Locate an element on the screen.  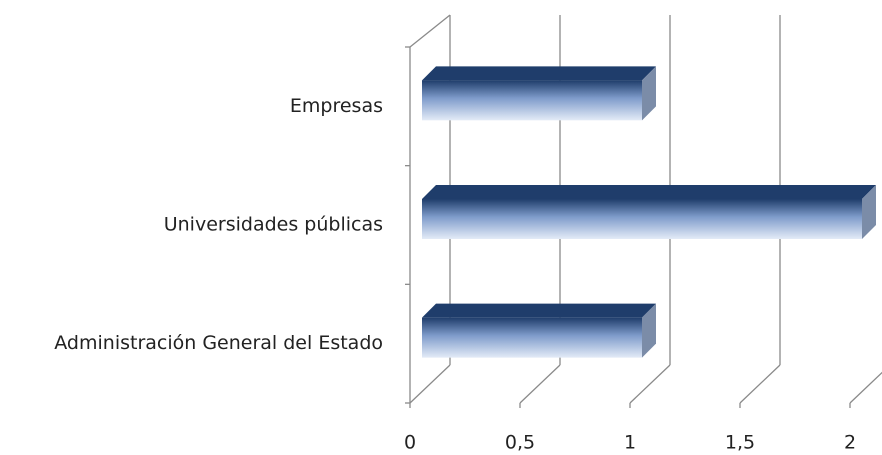
x-tick-label: 2 is located at coordinates (850, 443).